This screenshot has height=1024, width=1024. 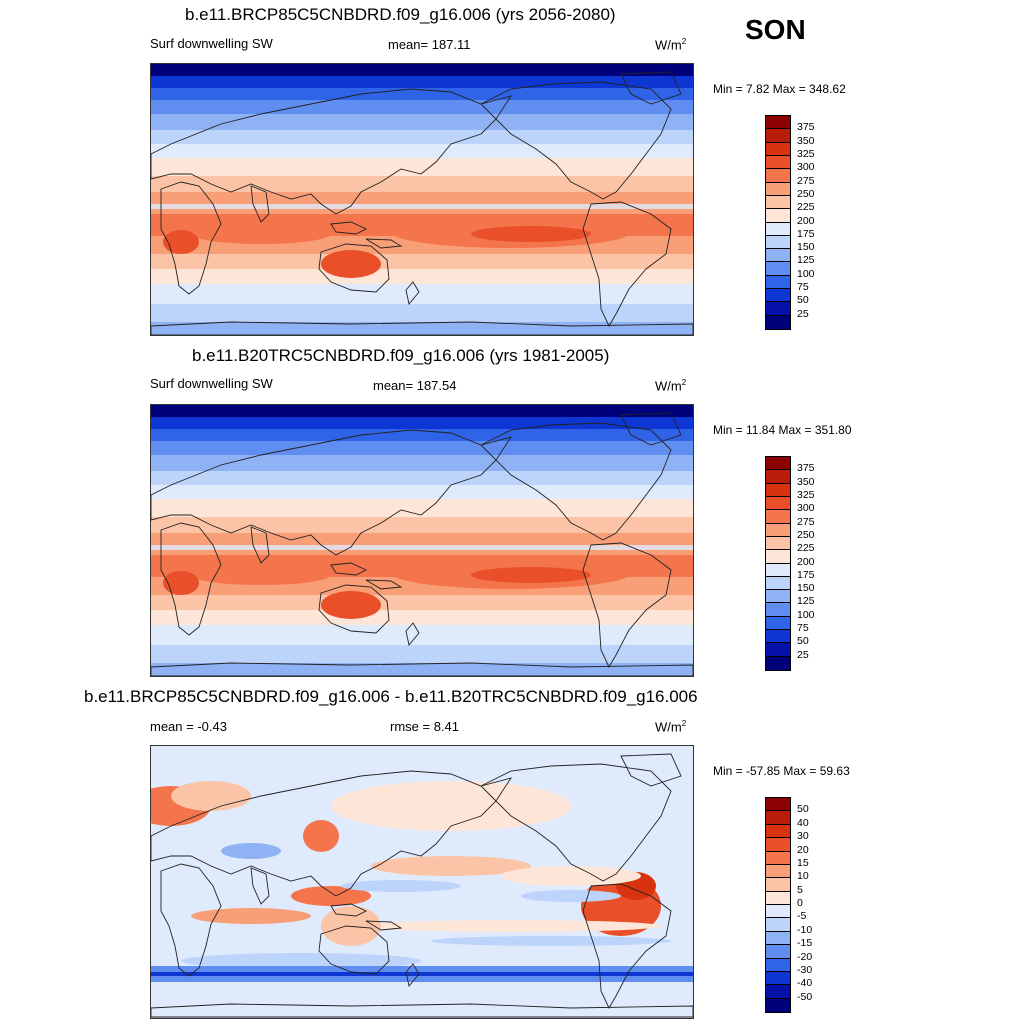 I want to click on colorbar-tick-label: 350, so click(x=806, y=140).